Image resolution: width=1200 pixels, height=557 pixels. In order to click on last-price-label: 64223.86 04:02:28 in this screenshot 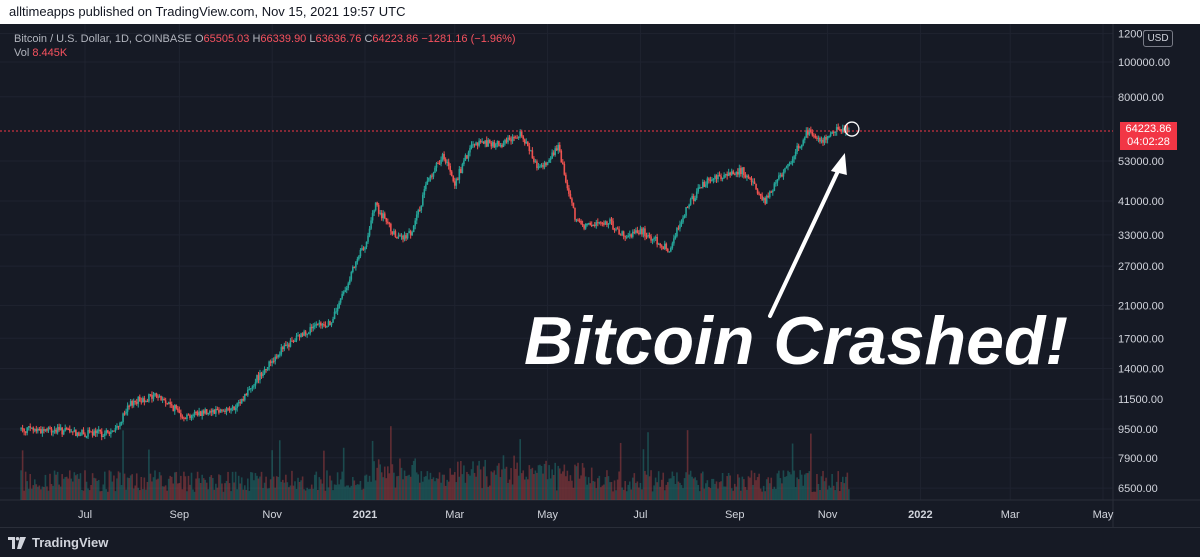, I will do `click(1148, 136)`.